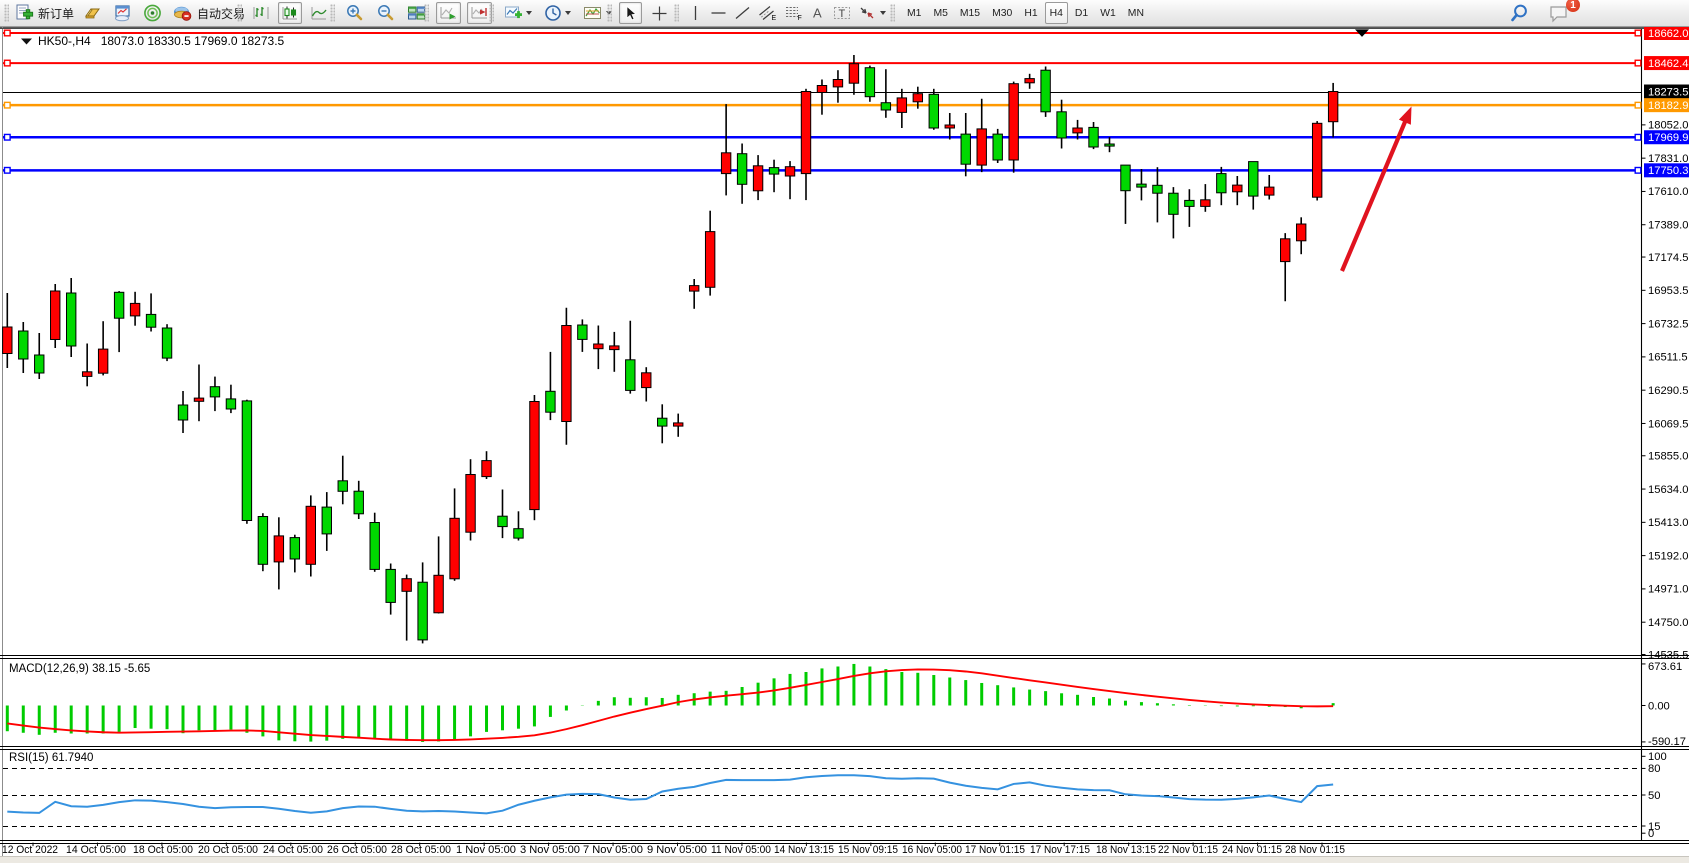  What do you see at coordinates (793, 13) in the screenshot?
I see `fibonacci-button: F` at bounding box center [793, 13].